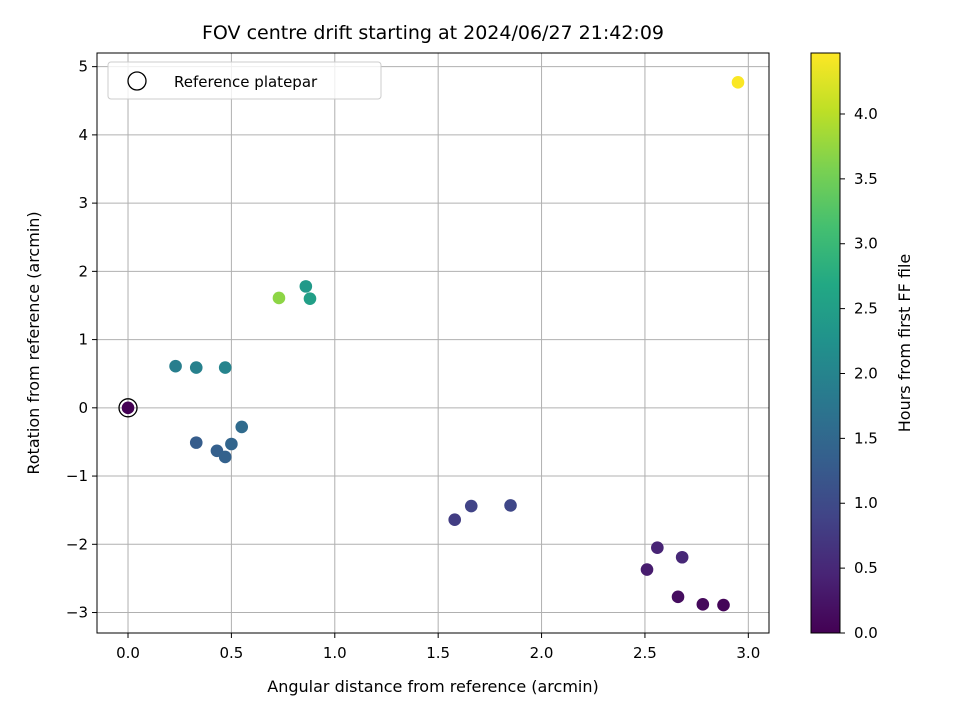 The height and width of the screenshot is (720, 960). What do you see at coordinates (77, 544) in the screenshot?
I see `y-tick-label: −2` at bounding box center [77, 544].